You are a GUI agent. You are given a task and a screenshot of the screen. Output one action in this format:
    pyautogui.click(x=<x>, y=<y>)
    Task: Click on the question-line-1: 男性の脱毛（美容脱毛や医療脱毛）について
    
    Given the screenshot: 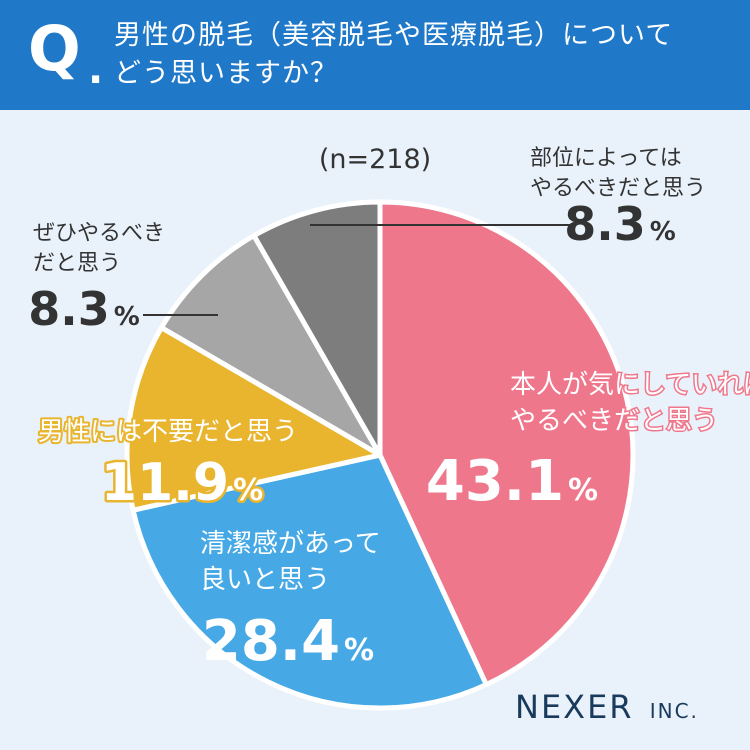 What is the action you would take?
    pyautogui.click(x=394, y=35)
    